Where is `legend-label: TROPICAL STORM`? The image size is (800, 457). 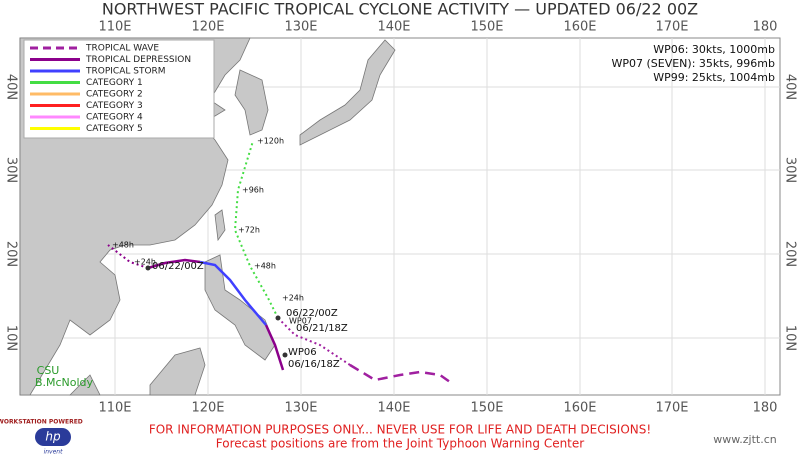
legend-label: TROPICAL STORM is located at coordinates (125, 72).